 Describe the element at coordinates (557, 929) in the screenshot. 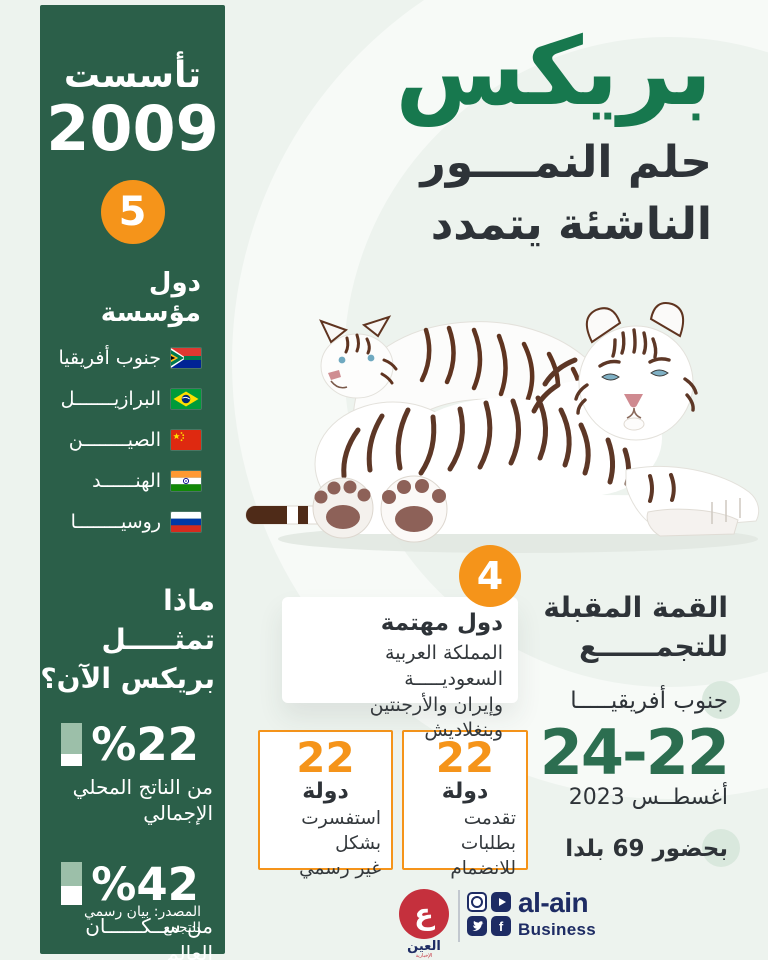

I see `brand-en-sub: Business` at that location.